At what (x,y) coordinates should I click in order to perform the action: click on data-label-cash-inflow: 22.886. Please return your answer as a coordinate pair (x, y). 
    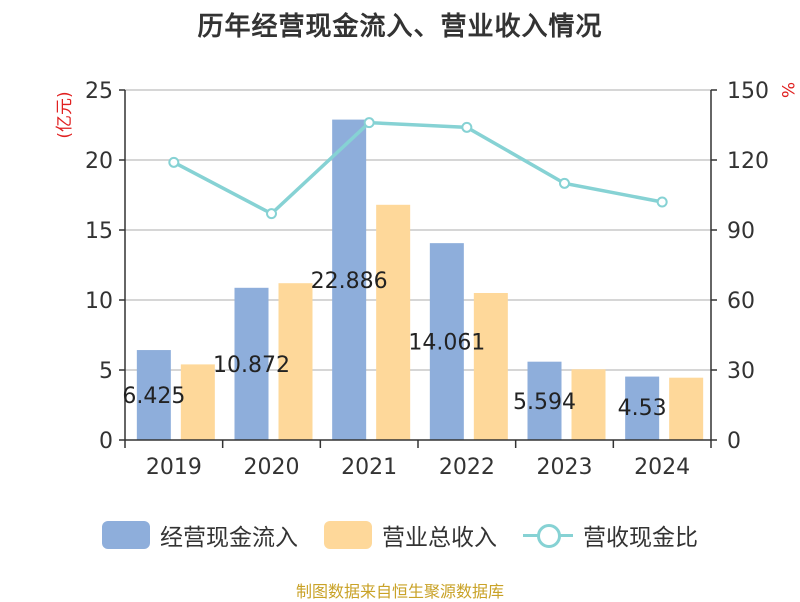
    Looking at the image, I should click on (349, 281).